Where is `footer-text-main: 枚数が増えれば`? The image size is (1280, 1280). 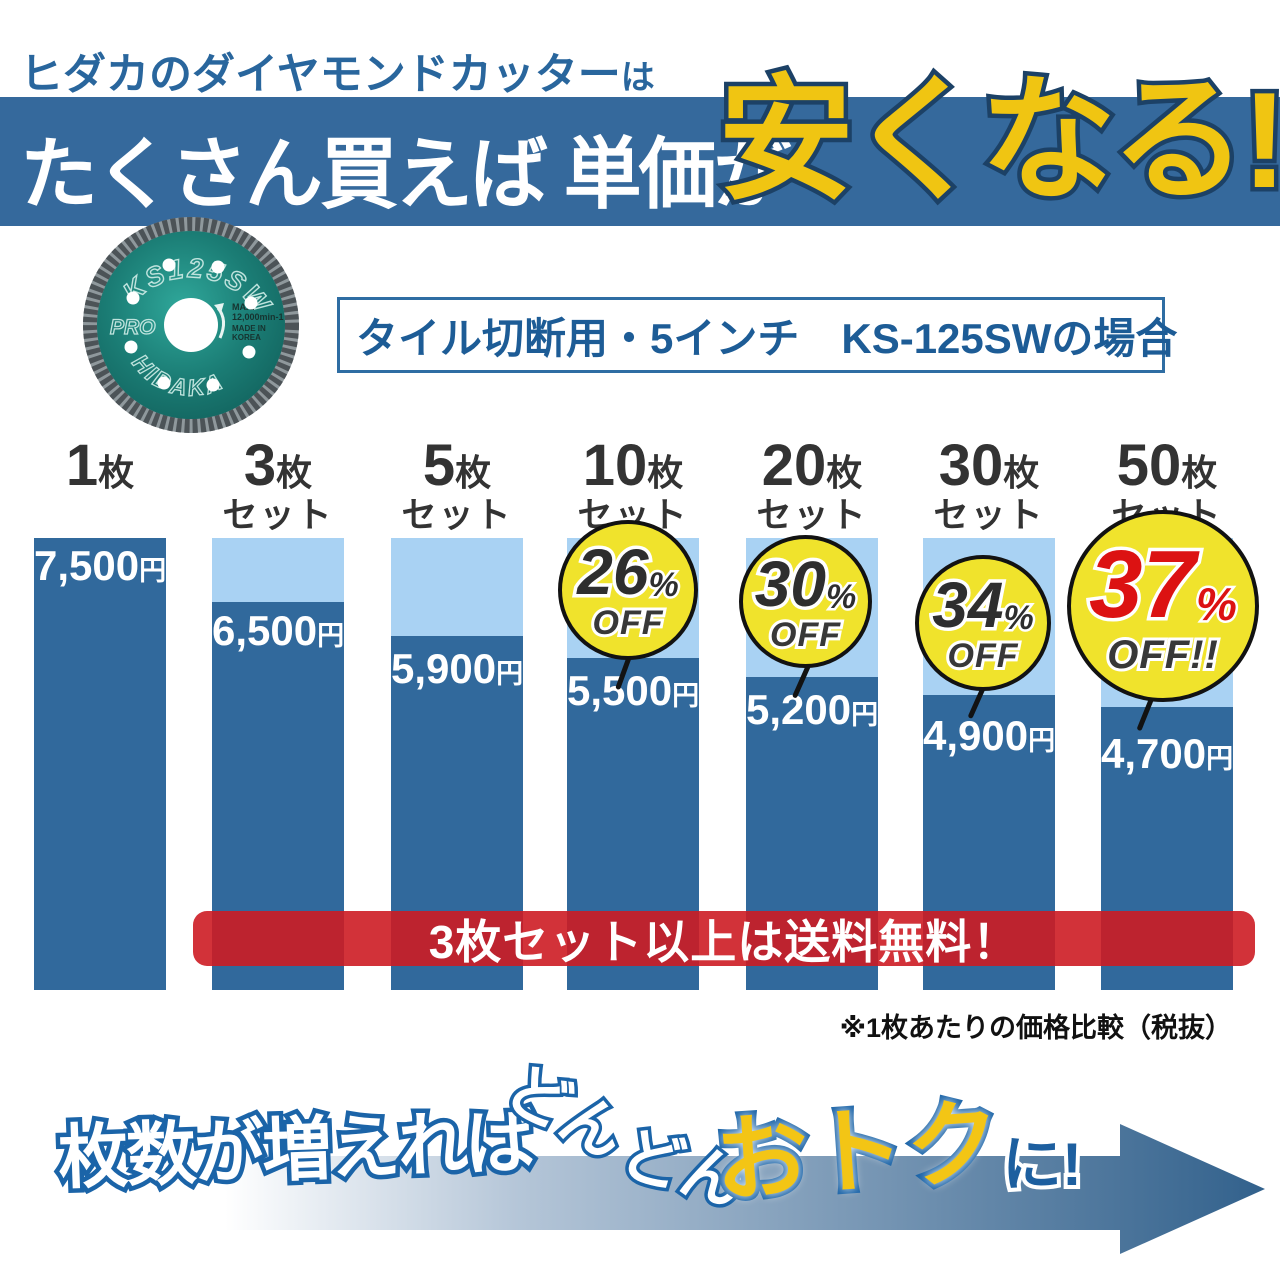
footer-text-main: 枚数が増えれば is located at coordinates (295, 1150).